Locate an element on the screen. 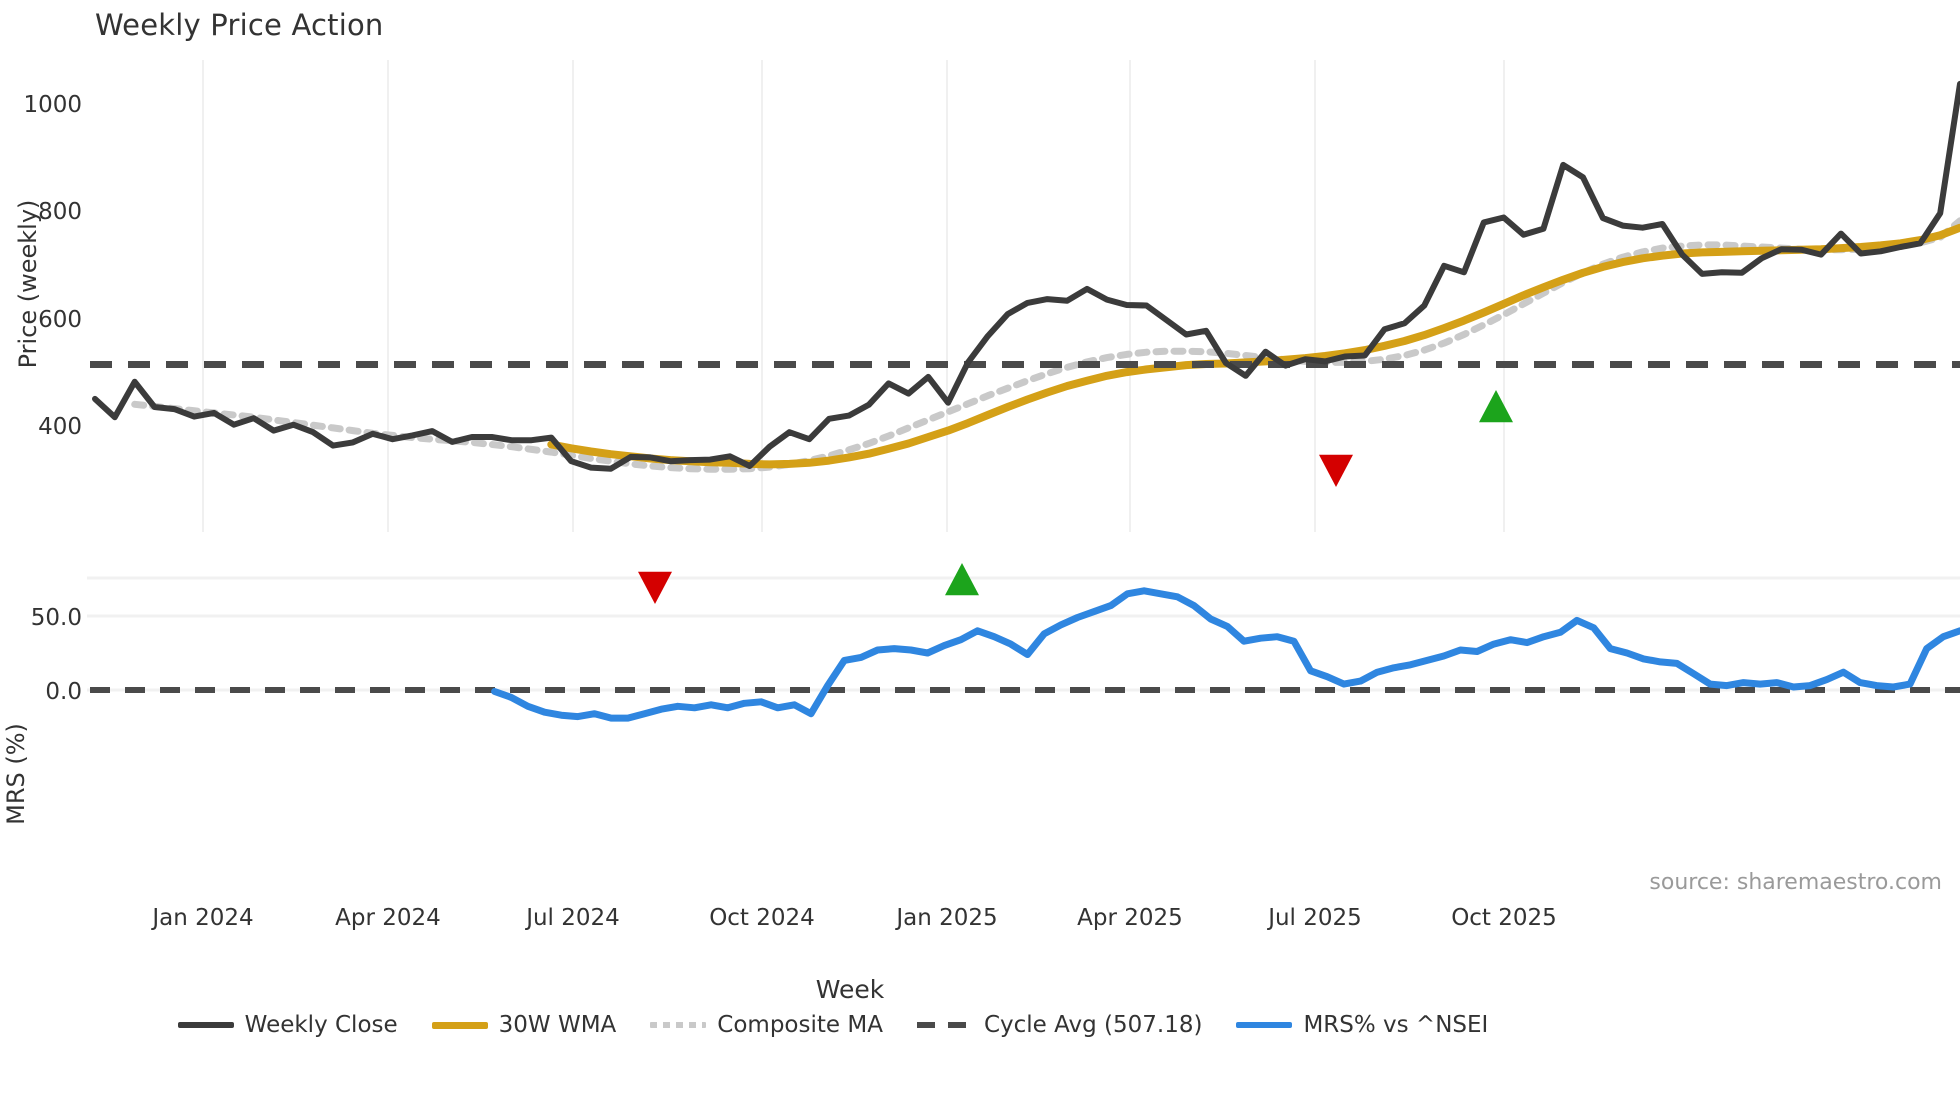 Image resolution: width=1960 pixels, height=1102 pixels. xtick-jan-2024: Jan 2024 is located at coordinates (203, 918).